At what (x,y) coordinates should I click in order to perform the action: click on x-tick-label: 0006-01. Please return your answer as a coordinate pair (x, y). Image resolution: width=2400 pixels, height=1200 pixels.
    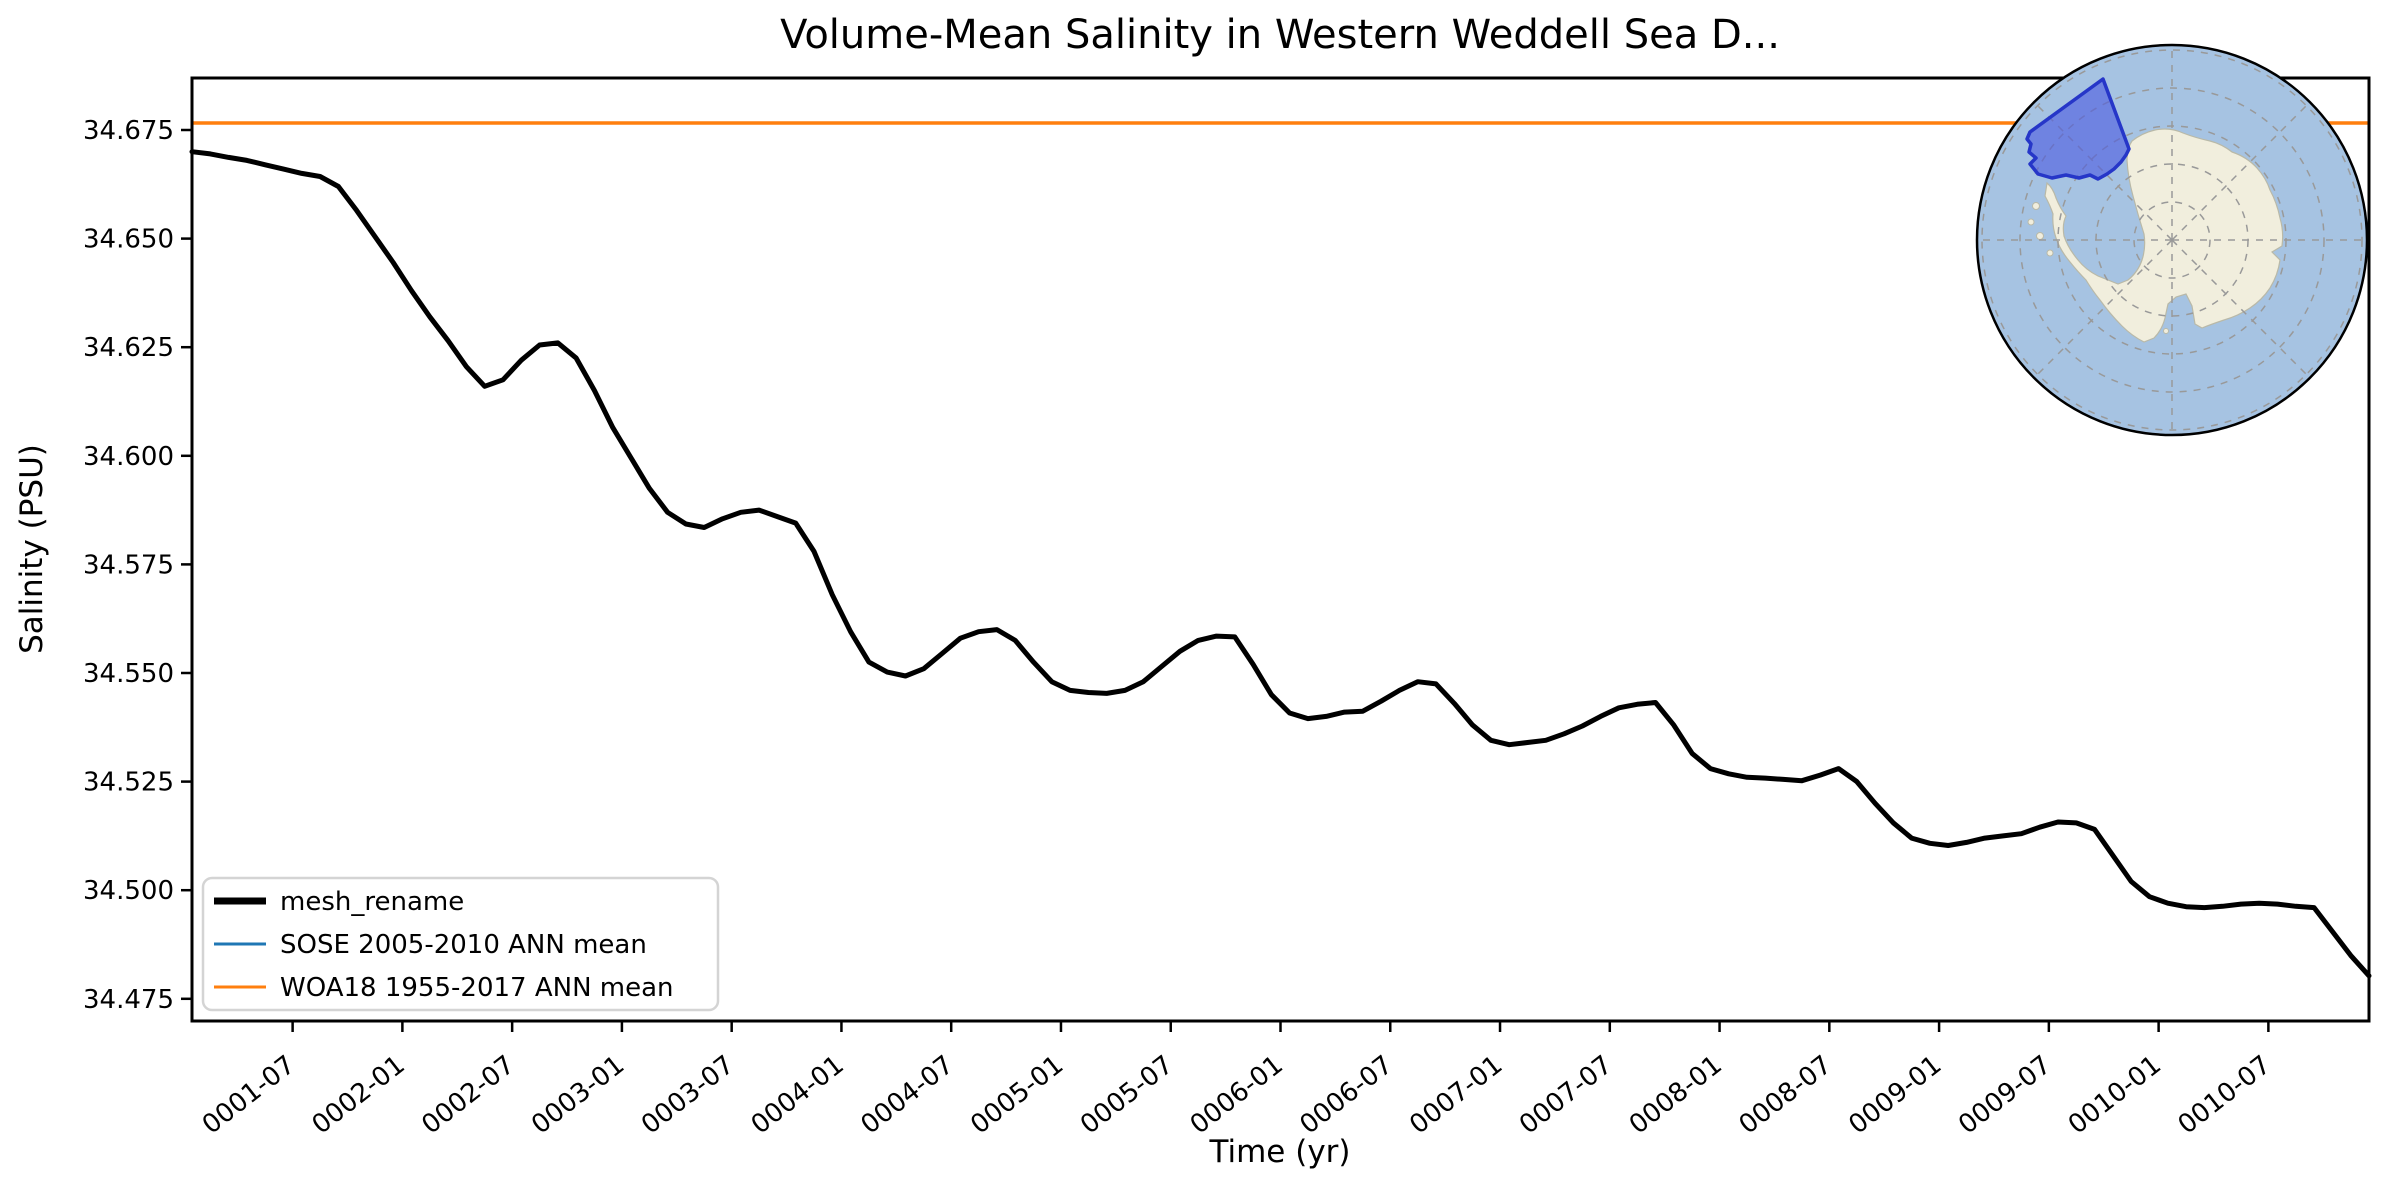
    Looking at the image, I should click on (1237, 1095).